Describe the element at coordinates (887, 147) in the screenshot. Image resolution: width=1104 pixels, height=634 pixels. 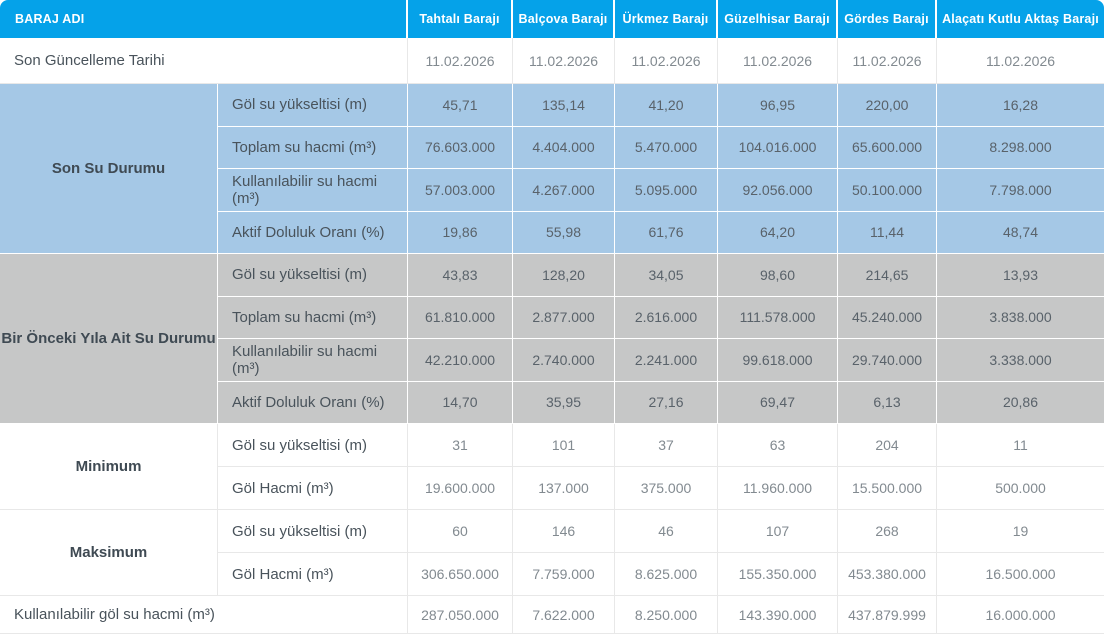
I see `value-cell: 65.600.000` at that location.